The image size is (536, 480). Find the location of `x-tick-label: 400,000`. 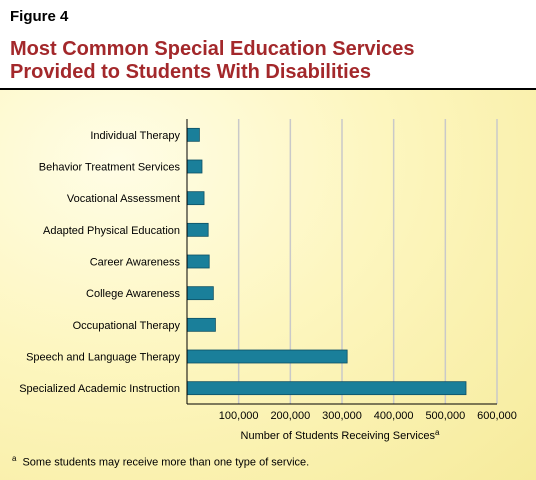

x-tick-label: 400,000 is located at coordinates (394, 416).